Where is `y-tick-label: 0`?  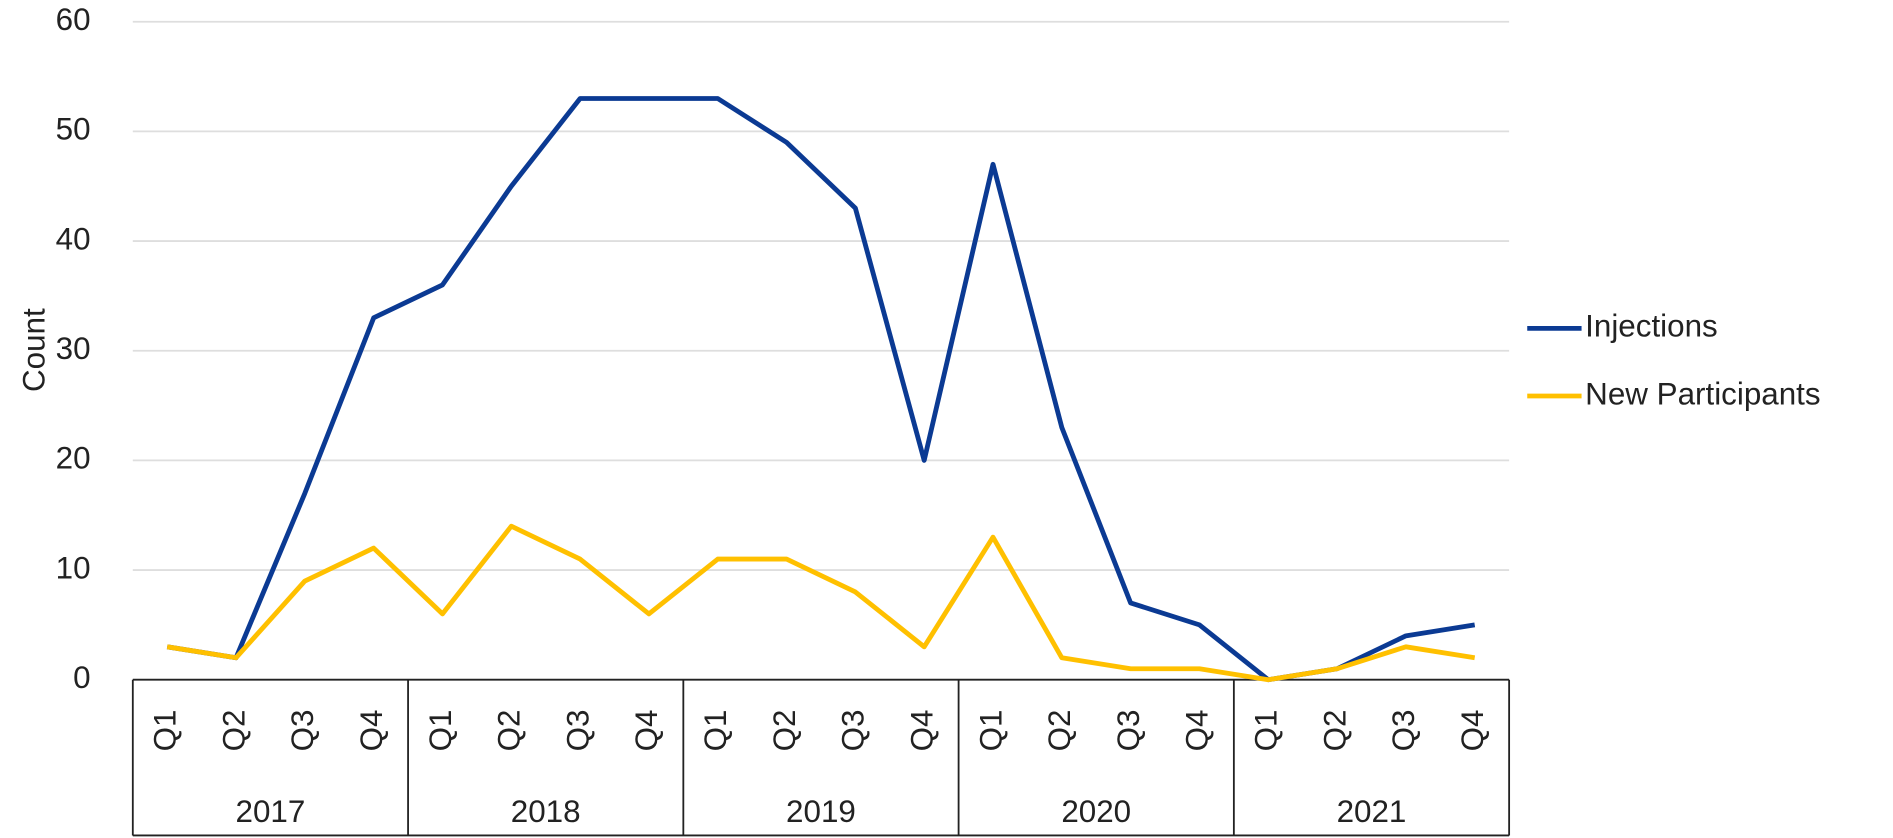 y-tick-label: 0 is located at coordinates (81, 677).